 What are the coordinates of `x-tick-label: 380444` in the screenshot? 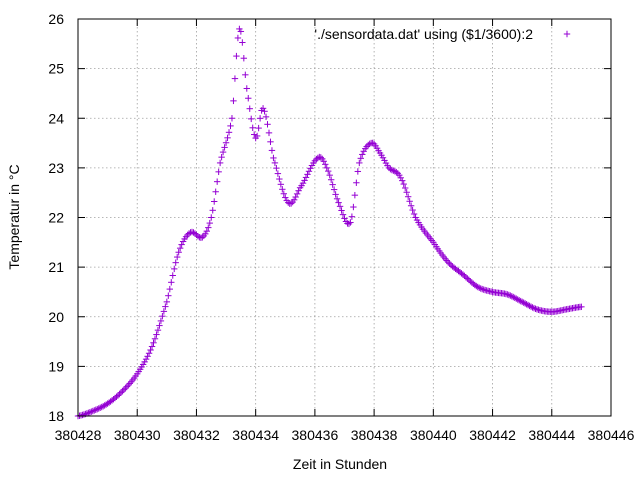 It's located at (551, 435).